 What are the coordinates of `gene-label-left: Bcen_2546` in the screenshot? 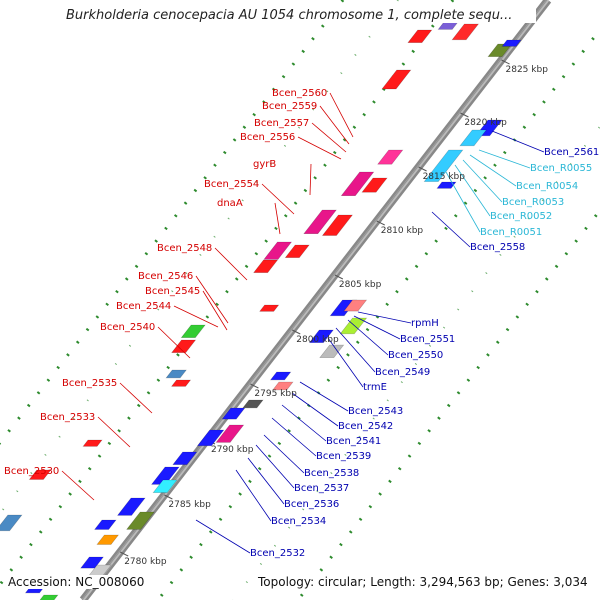 It's located at (165, 276).